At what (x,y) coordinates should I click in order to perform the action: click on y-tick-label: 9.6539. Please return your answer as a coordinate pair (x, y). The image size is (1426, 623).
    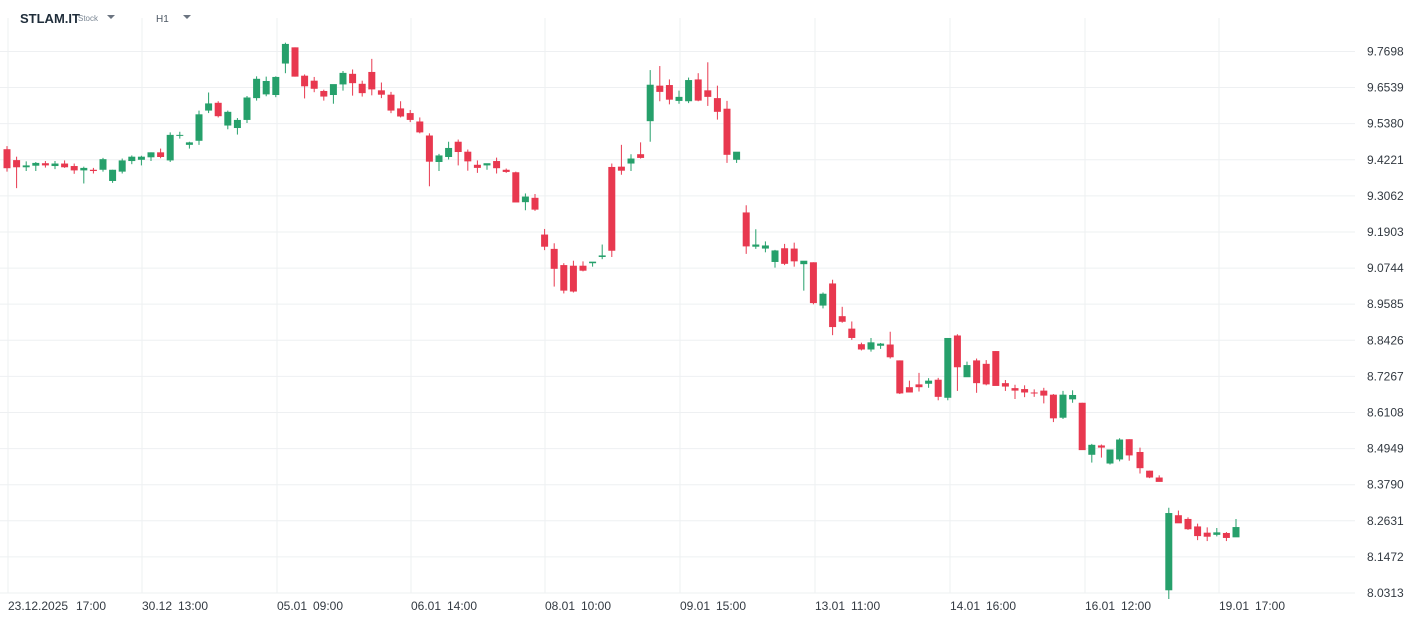
    Looking at the image, I should click on (1385, 88).